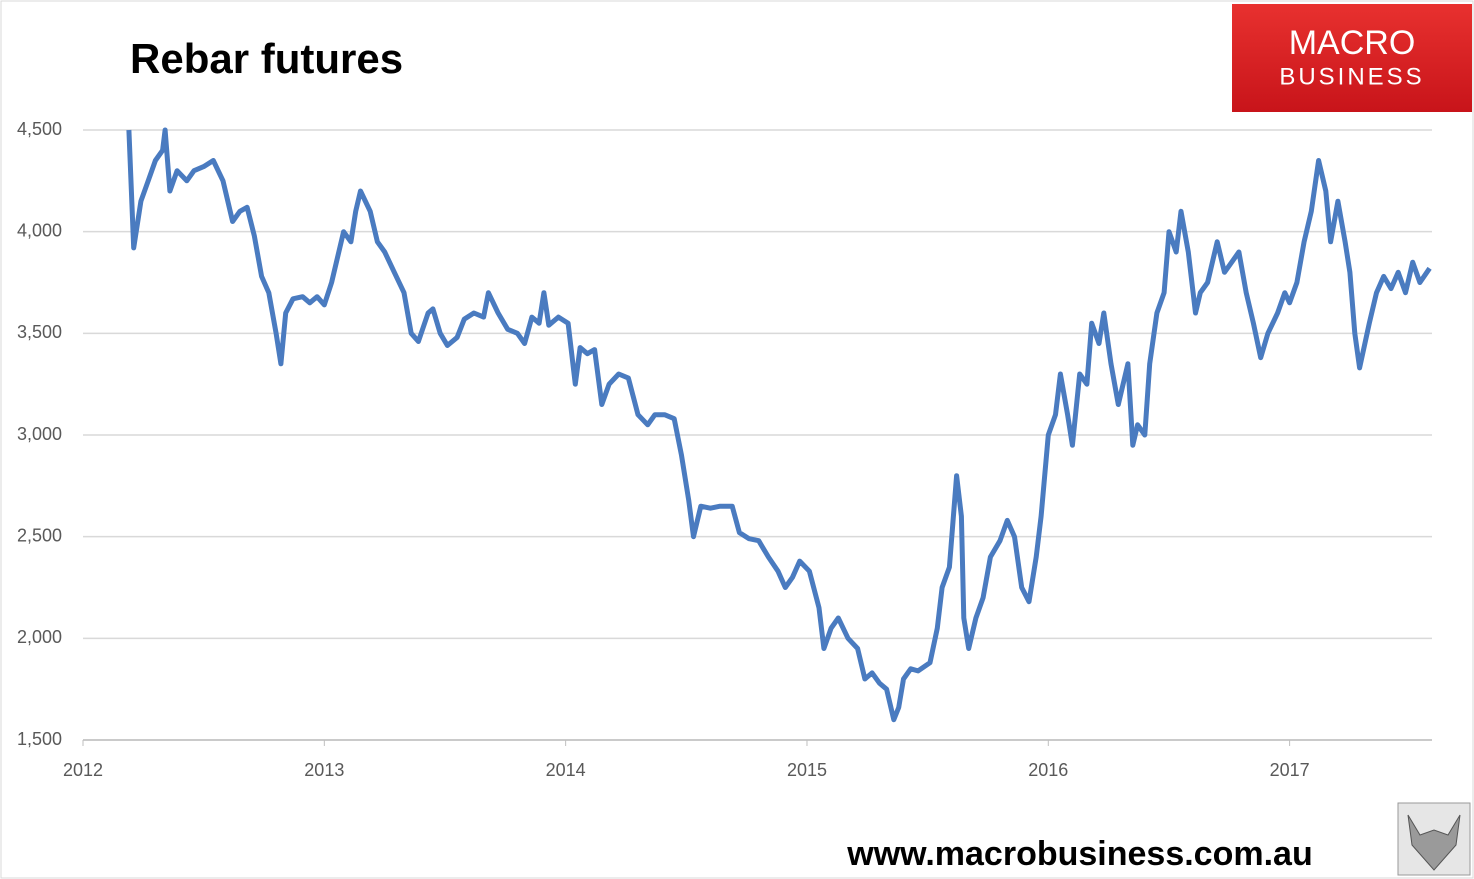 This screenshot has height=879, width=1474. What do you see at coordinates (324, 770) in the screenshot?
I see `x-tick-label: 2013` at bounding box center [324, 770].